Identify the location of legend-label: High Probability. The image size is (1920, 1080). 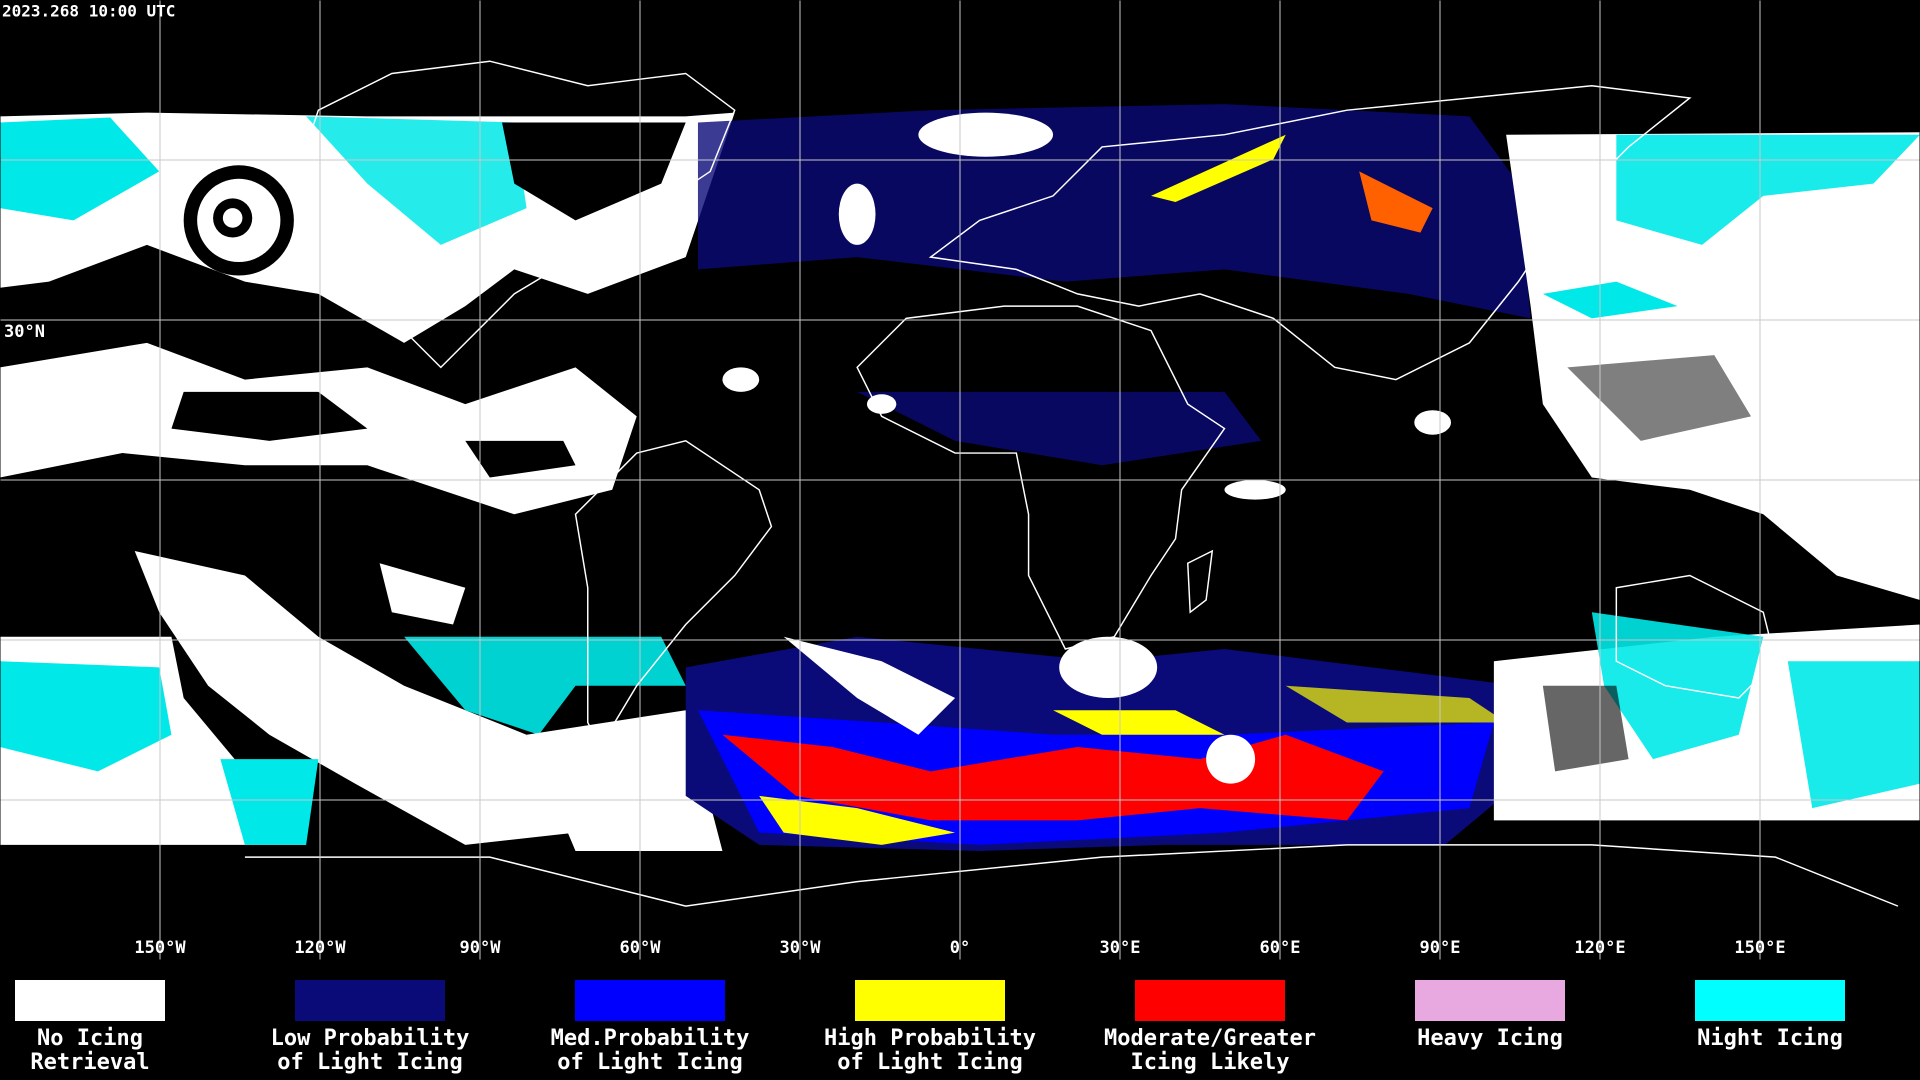
(930, 1038).